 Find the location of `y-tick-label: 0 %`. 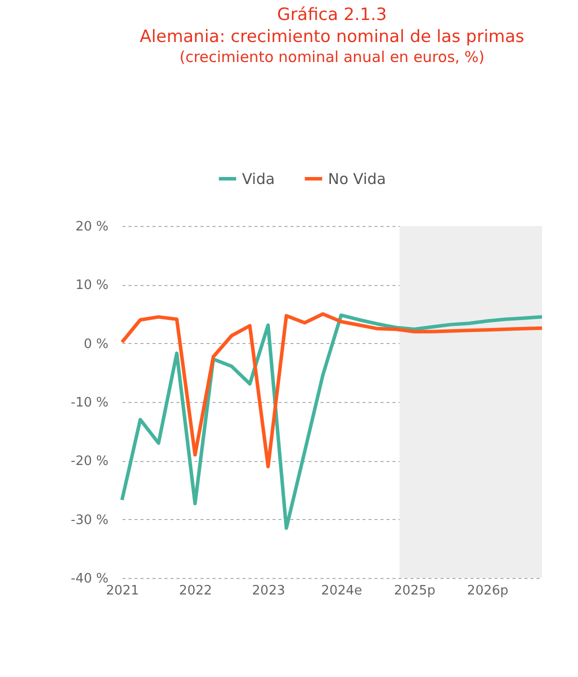

y-tick-label: 0 % is located at coordinates (96, 344).